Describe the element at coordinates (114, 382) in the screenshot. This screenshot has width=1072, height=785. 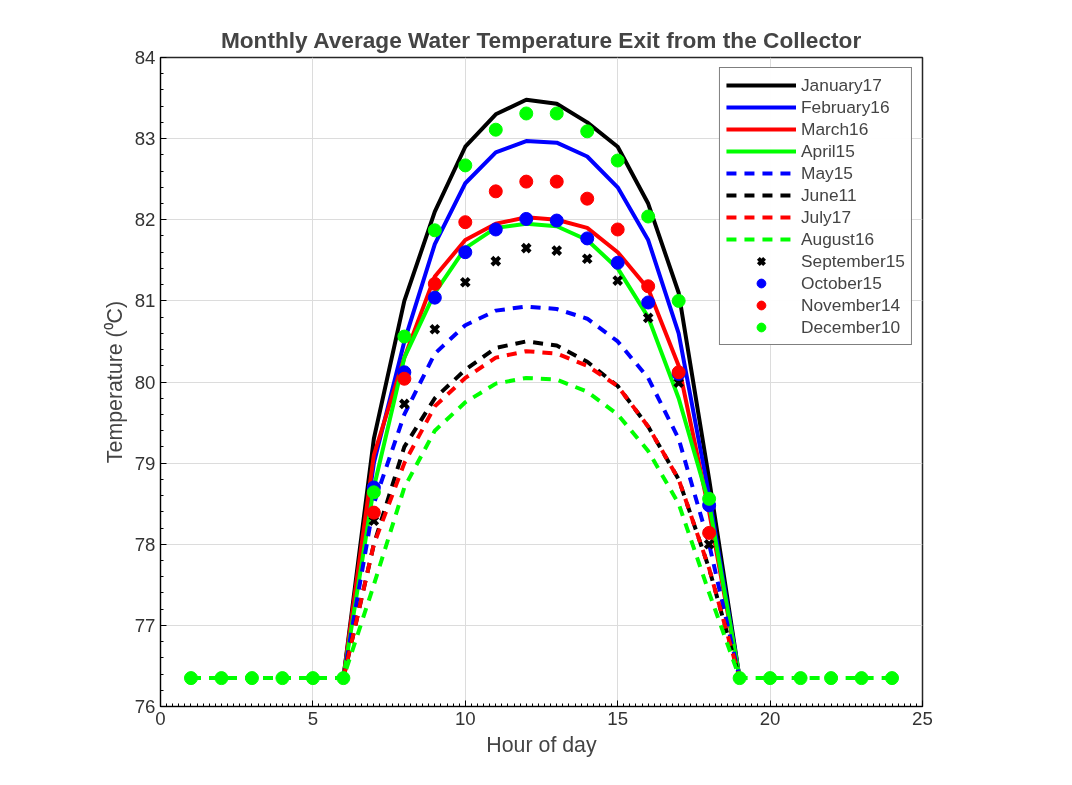
I see `y-axis-title: Temperature (⁰C)` at that location.